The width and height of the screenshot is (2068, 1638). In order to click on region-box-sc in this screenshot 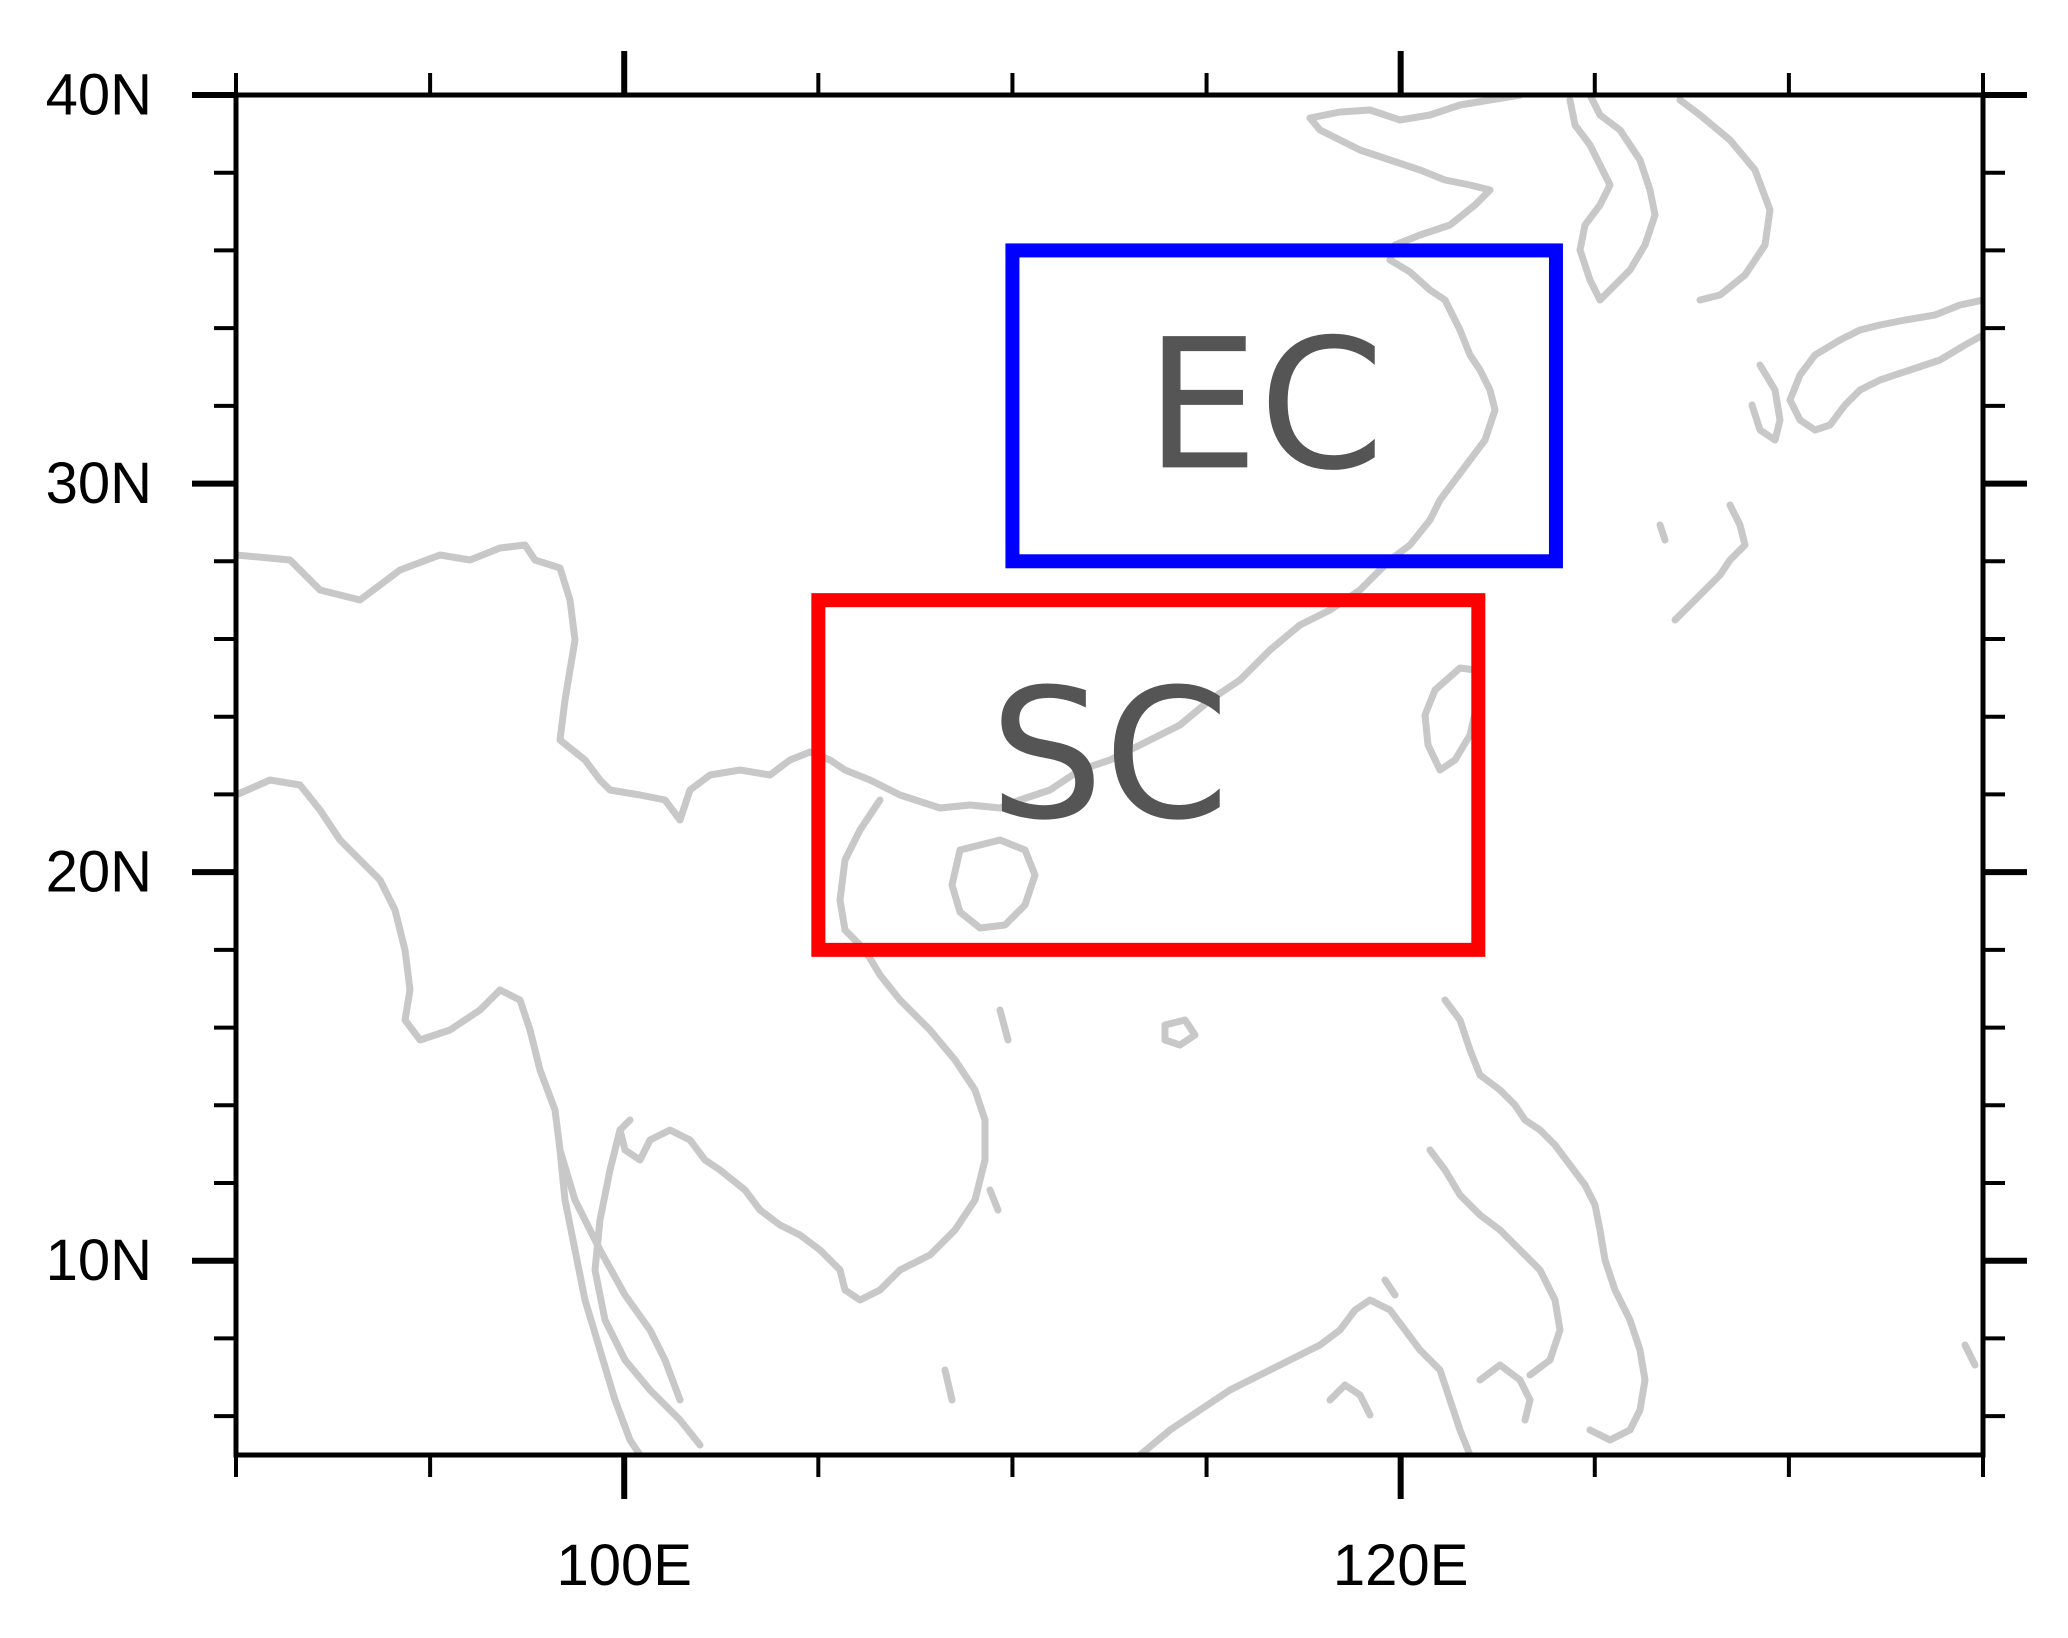, I will do `click(1148, 775)`.